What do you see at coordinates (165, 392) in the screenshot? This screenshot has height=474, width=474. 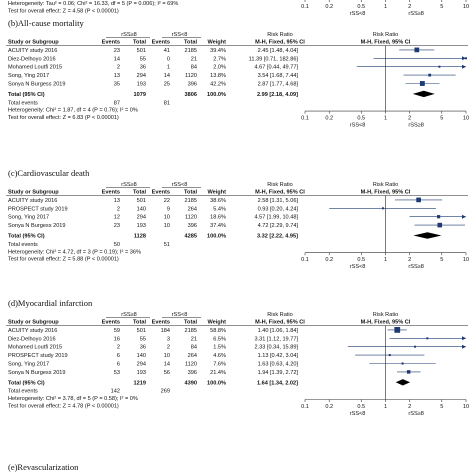 I see `sec2-events-total2: 269` at bounding box center [165, 392].